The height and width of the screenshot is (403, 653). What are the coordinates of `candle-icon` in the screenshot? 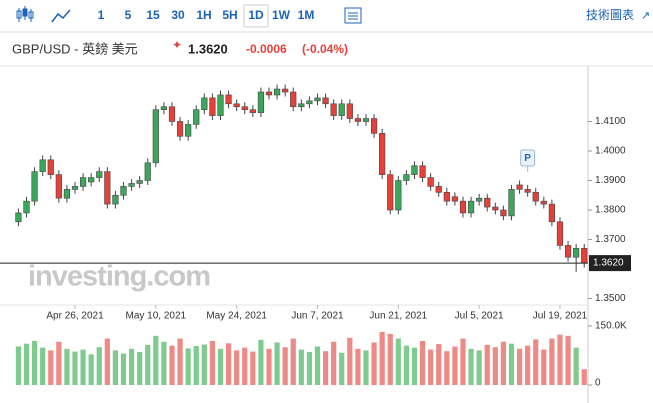 It's located at (25, 14).